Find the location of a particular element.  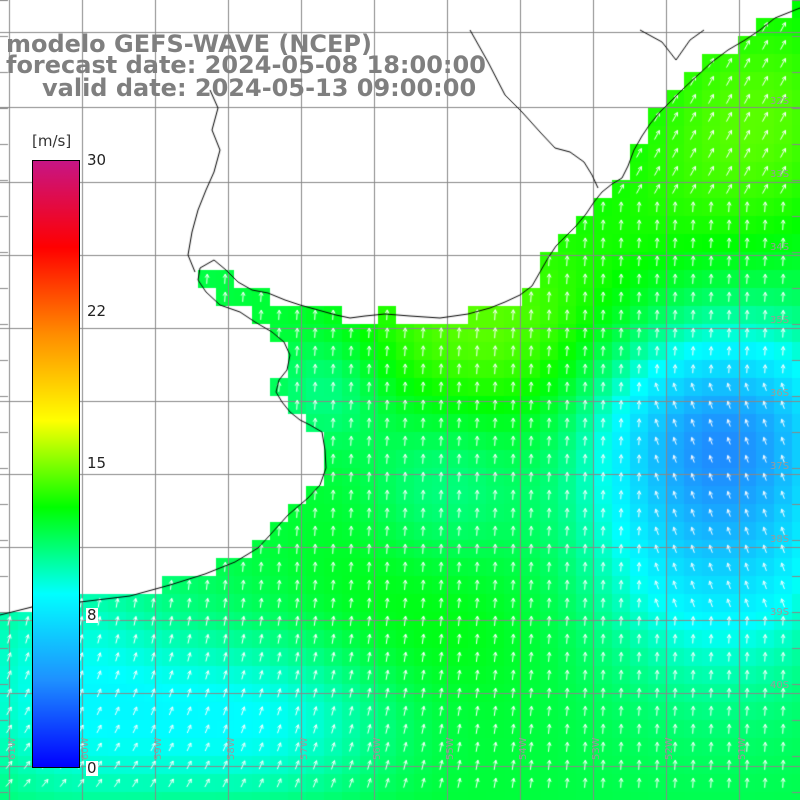

longitude-label: 54W is located at coordinates (523, 748).